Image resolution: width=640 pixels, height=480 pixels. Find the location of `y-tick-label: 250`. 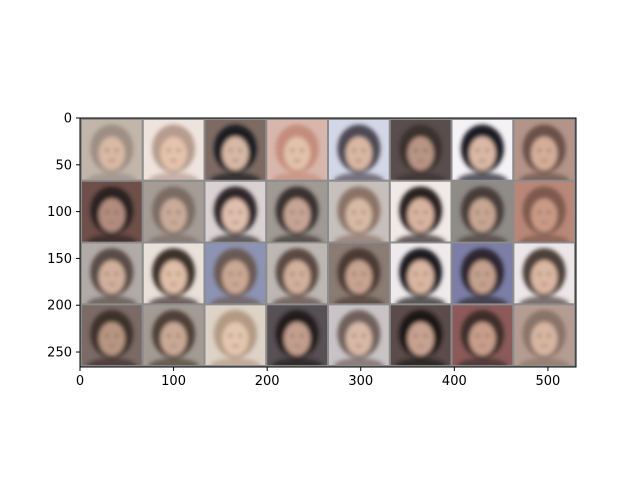

y-tick-label: 250 is located at coordinates (59, 353).